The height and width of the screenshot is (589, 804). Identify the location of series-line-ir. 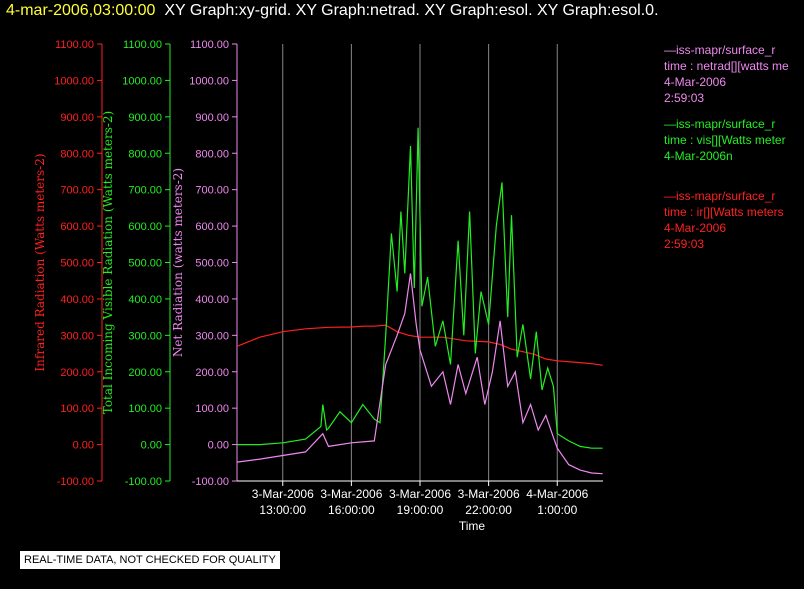
(419, 345).